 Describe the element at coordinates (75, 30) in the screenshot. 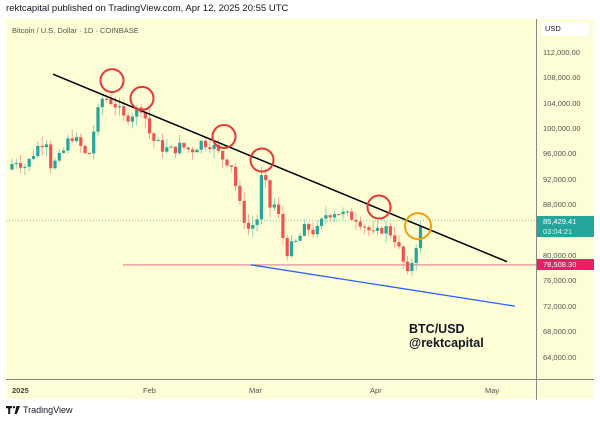

I see `symbol-line: Bitcoin / U.S. Dollar · 1D · COINBASE` at that location.